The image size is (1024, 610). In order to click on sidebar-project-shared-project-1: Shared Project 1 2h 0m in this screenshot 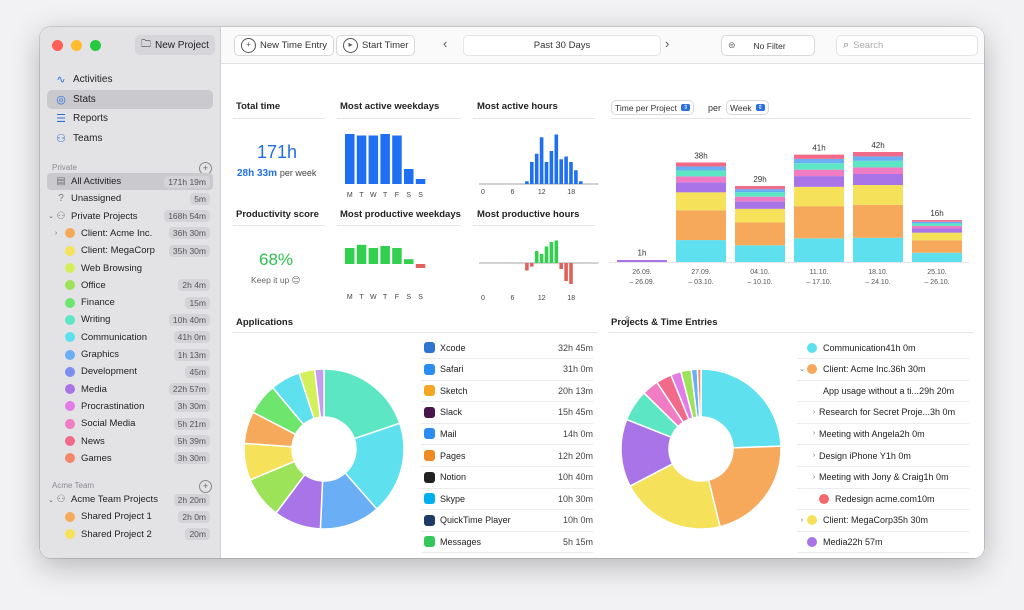, I will do `click(130, 516)`.